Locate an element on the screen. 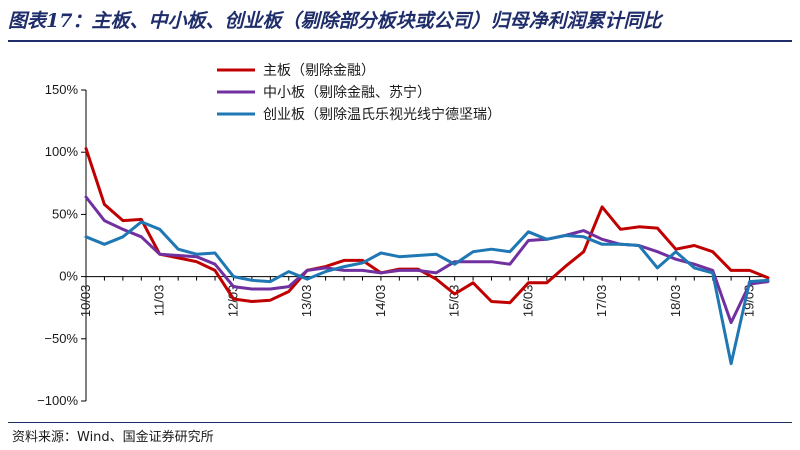 Image resolution: width=800 pixels, height=450 pixels. legend-label: 主板（剔除金融） is located at coordinates (319, 71).